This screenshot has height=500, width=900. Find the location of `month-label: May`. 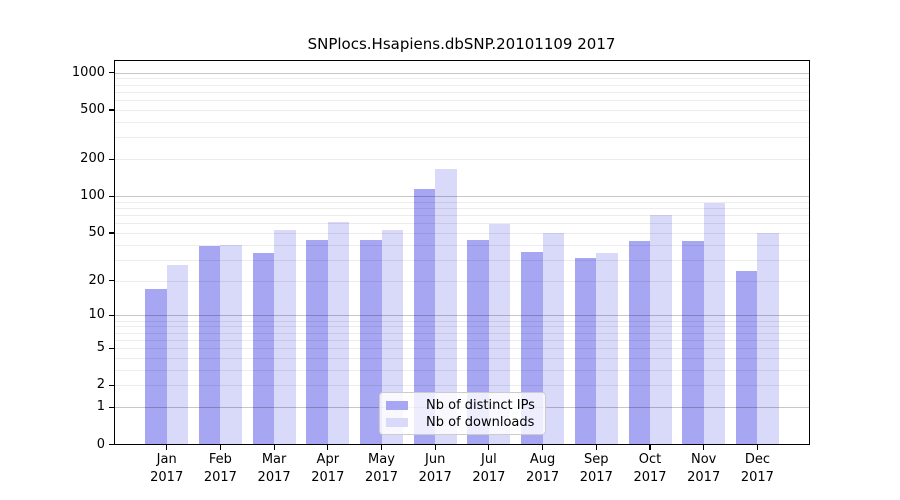

month-label: May is located at coordinates (381, 459).